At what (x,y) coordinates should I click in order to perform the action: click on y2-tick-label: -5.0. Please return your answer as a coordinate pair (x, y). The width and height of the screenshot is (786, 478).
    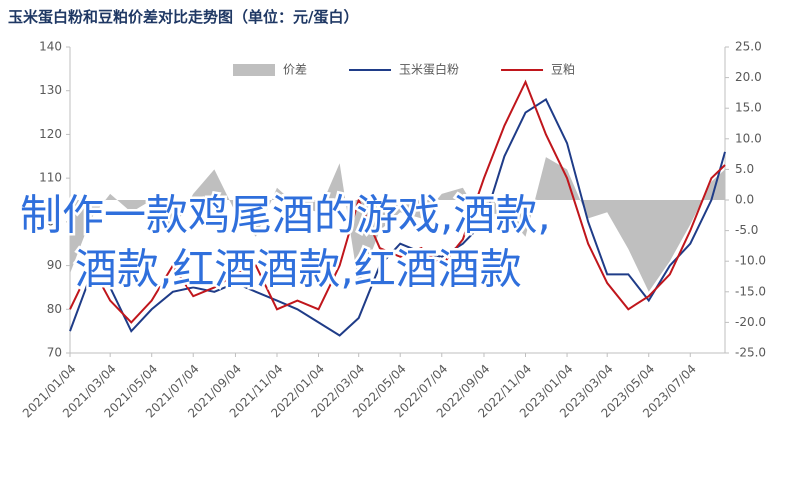
    Looking at the image, I should click on (746, 230).